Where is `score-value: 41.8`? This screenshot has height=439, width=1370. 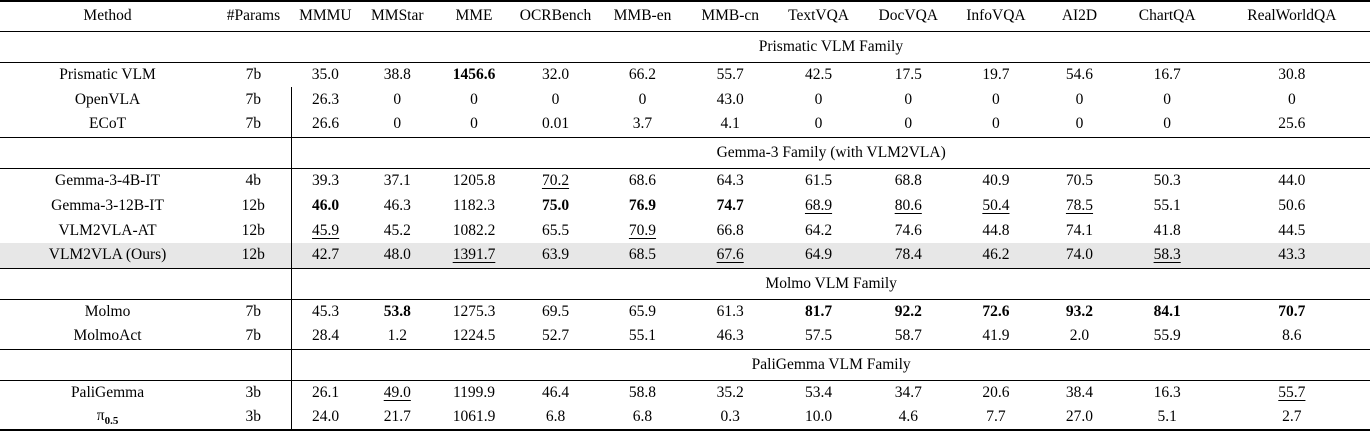 score-value: 41.8 is located at coordinates (1167, 230).